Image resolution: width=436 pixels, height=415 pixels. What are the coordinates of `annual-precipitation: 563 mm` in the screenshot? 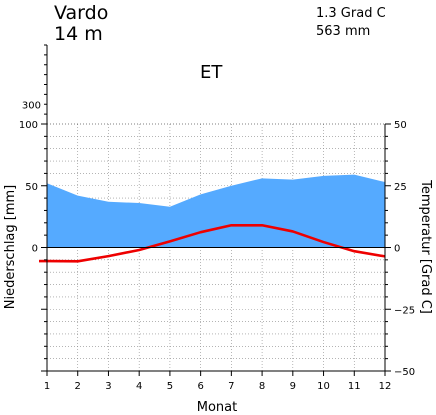 It's located at (343, 31).